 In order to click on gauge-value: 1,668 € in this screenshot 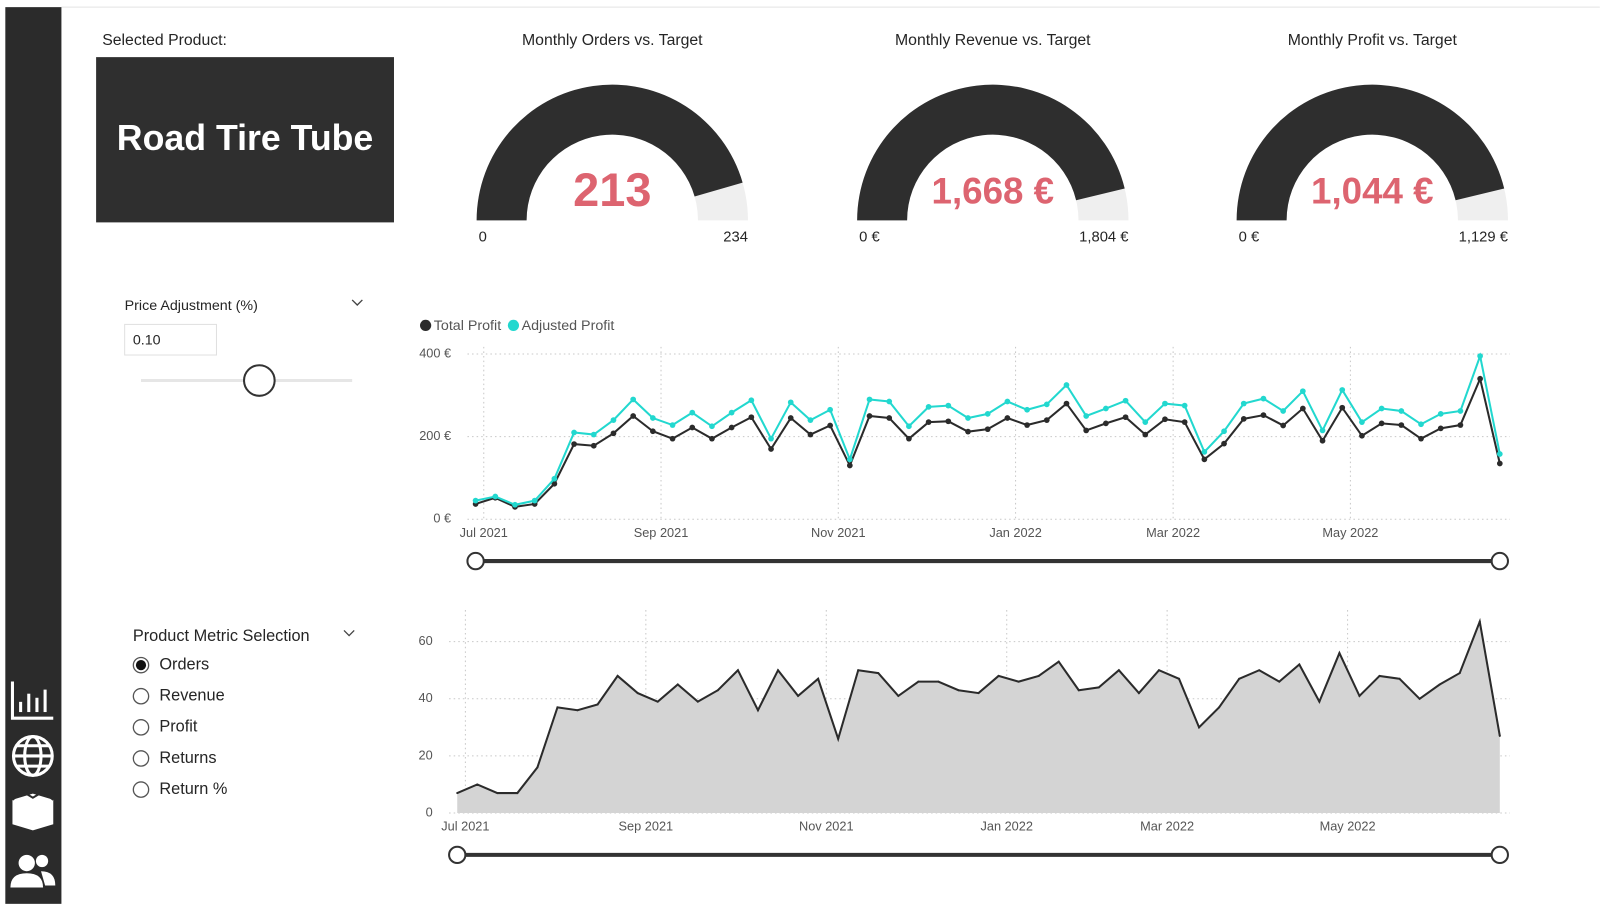, I will do `click(993, 191)`.